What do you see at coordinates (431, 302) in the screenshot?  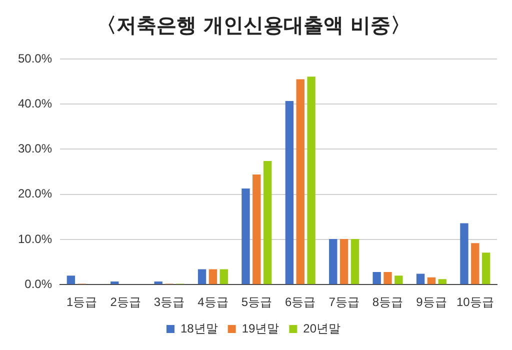 I see `x-tick-label: 9등급` at bounding box center [431, 302].